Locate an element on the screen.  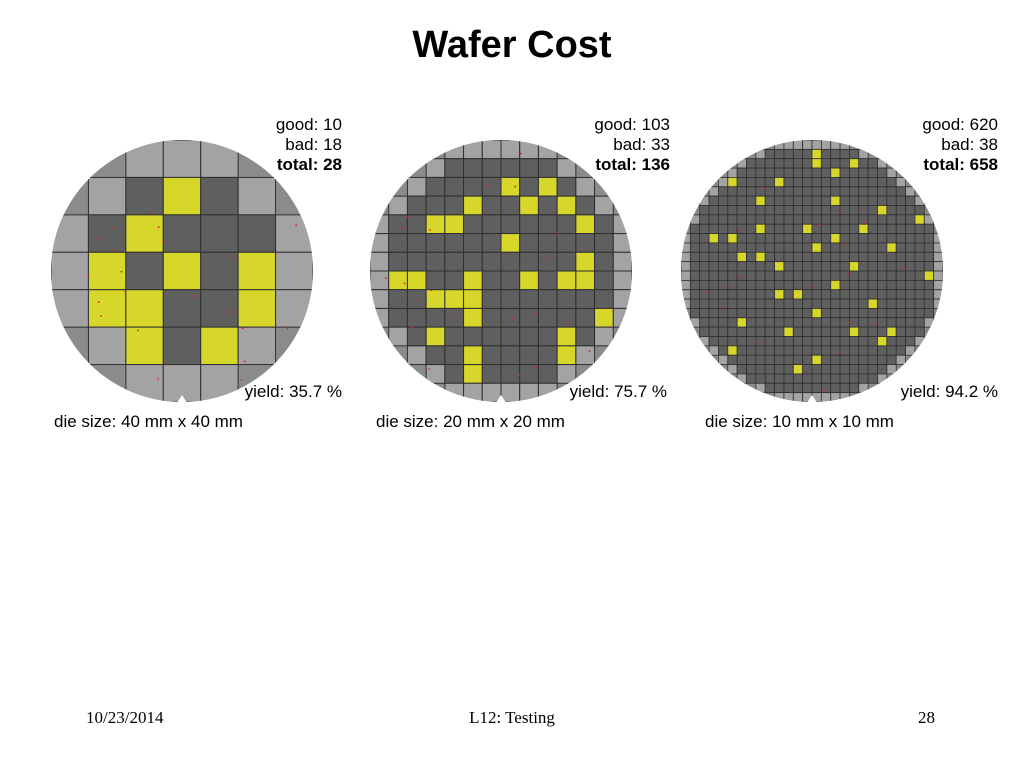
total-count: total: 28 is located at coordinates (309, 164).